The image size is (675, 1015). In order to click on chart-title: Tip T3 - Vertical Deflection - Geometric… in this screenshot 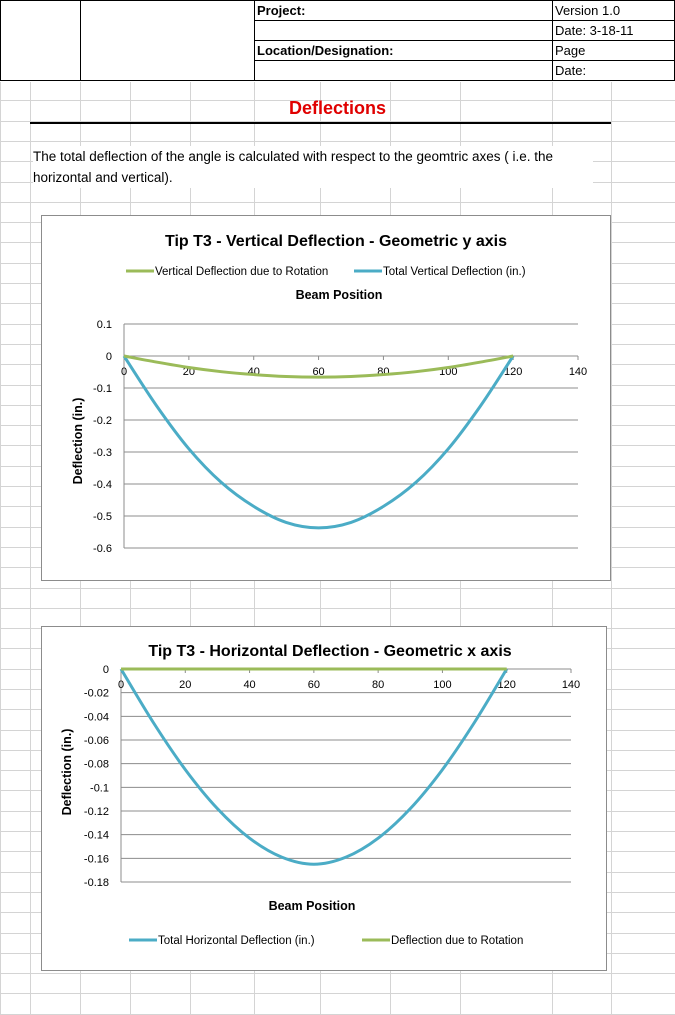, I will do `click(336, 241)`.